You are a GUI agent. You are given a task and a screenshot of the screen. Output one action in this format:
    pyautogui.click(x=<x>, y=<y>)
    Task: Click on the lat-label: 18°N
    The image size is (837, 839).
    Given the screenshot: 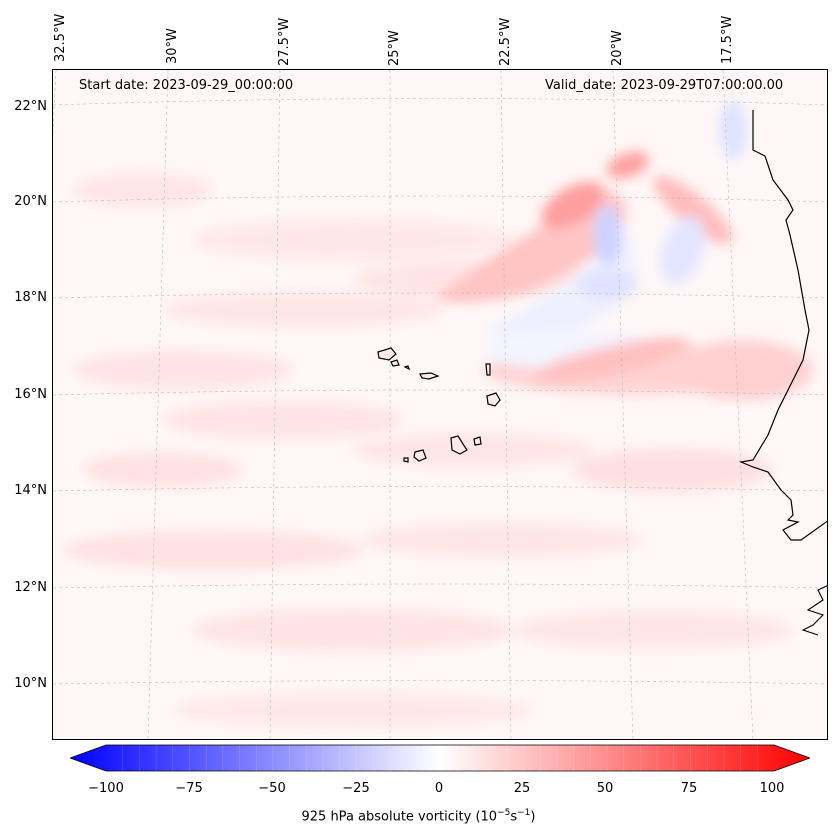 What is the action you would take?
    pyautogui.click(x=30, y=297)
    